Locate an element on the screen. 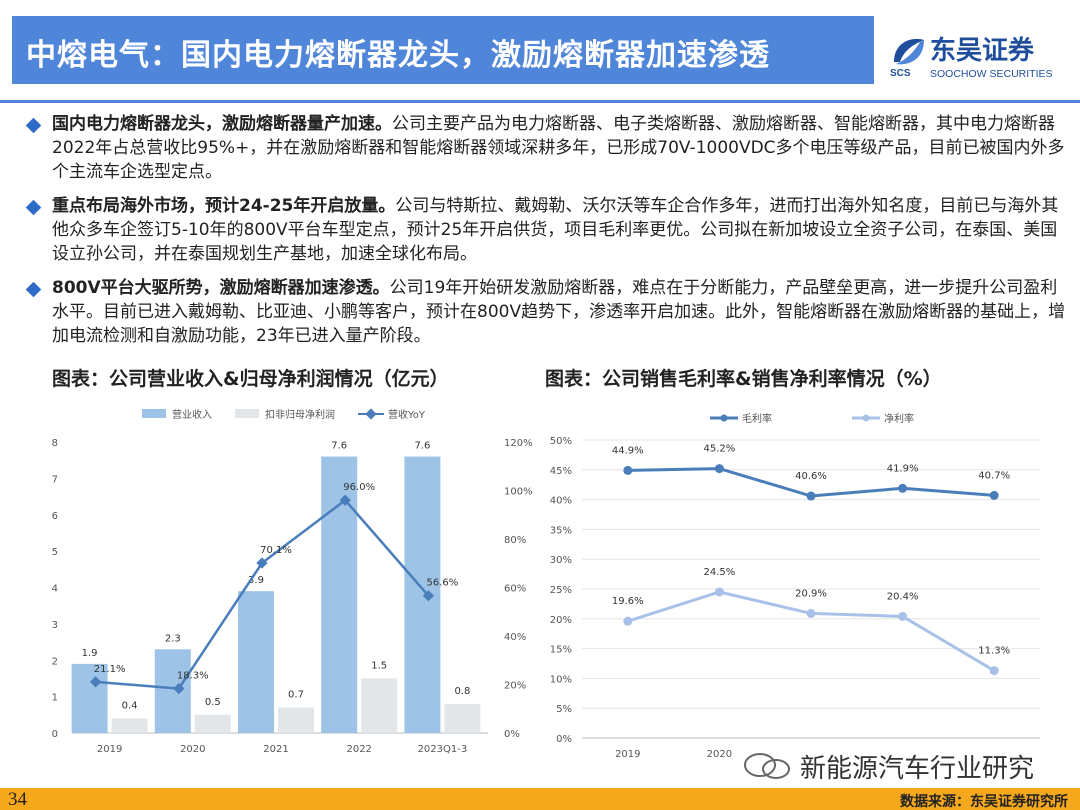 This screenshot has height=810, width=1080. net-margin-line is located at coordinates (811, 631).